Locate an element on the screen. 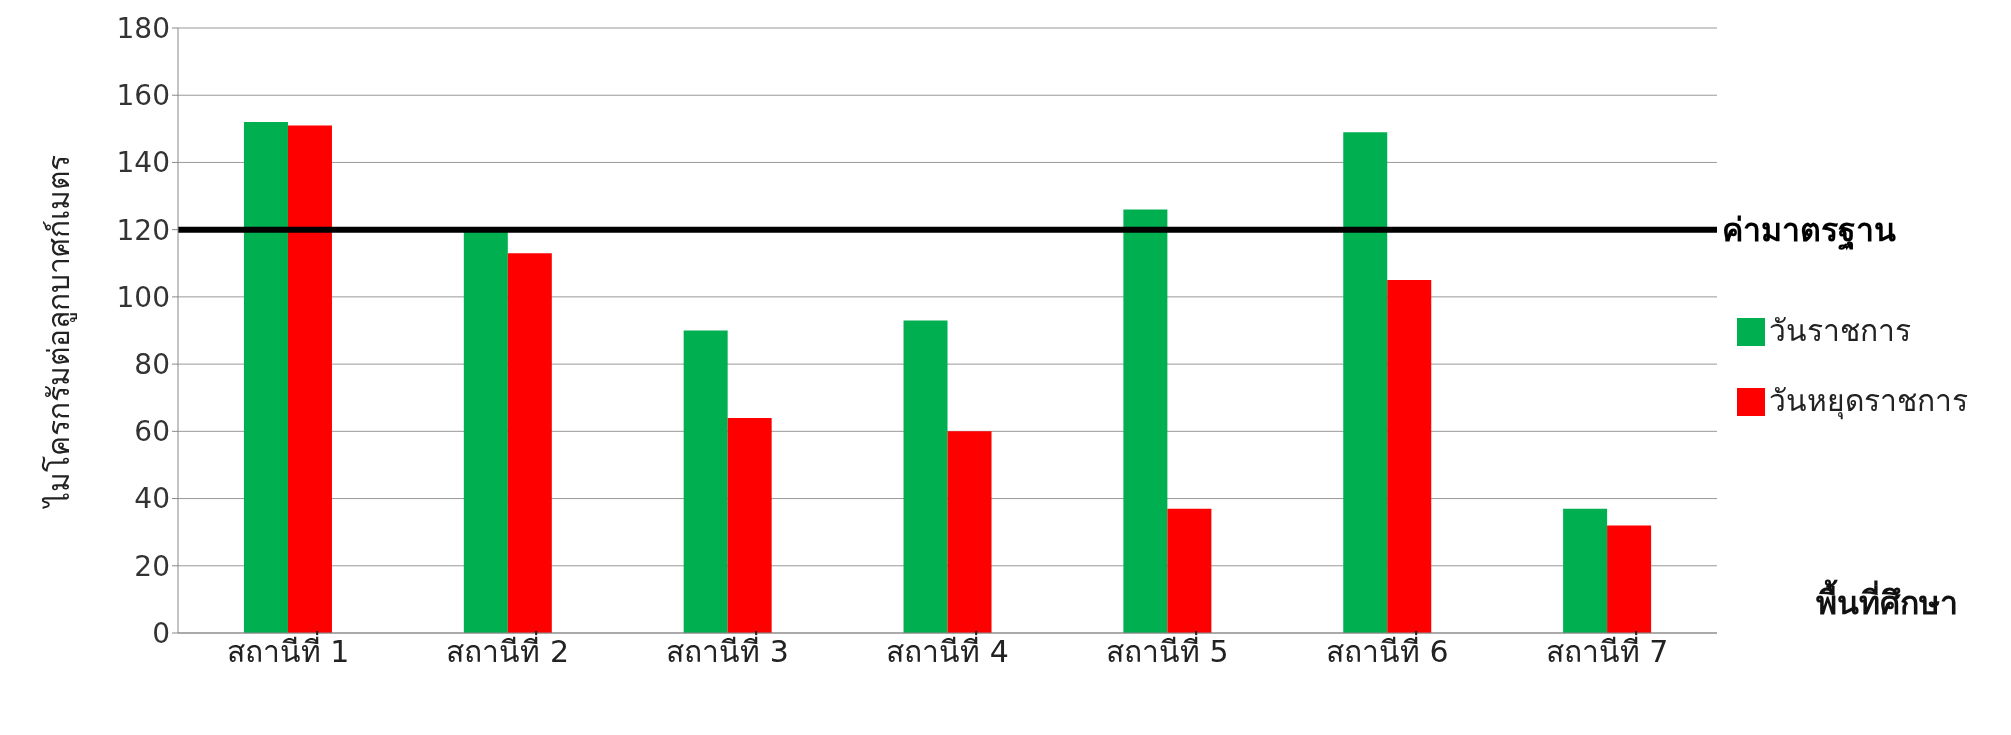  y-axis-title: ไมโครกรัมต่อลูกบาศก์เมตร is located at coordinates (58, 331).